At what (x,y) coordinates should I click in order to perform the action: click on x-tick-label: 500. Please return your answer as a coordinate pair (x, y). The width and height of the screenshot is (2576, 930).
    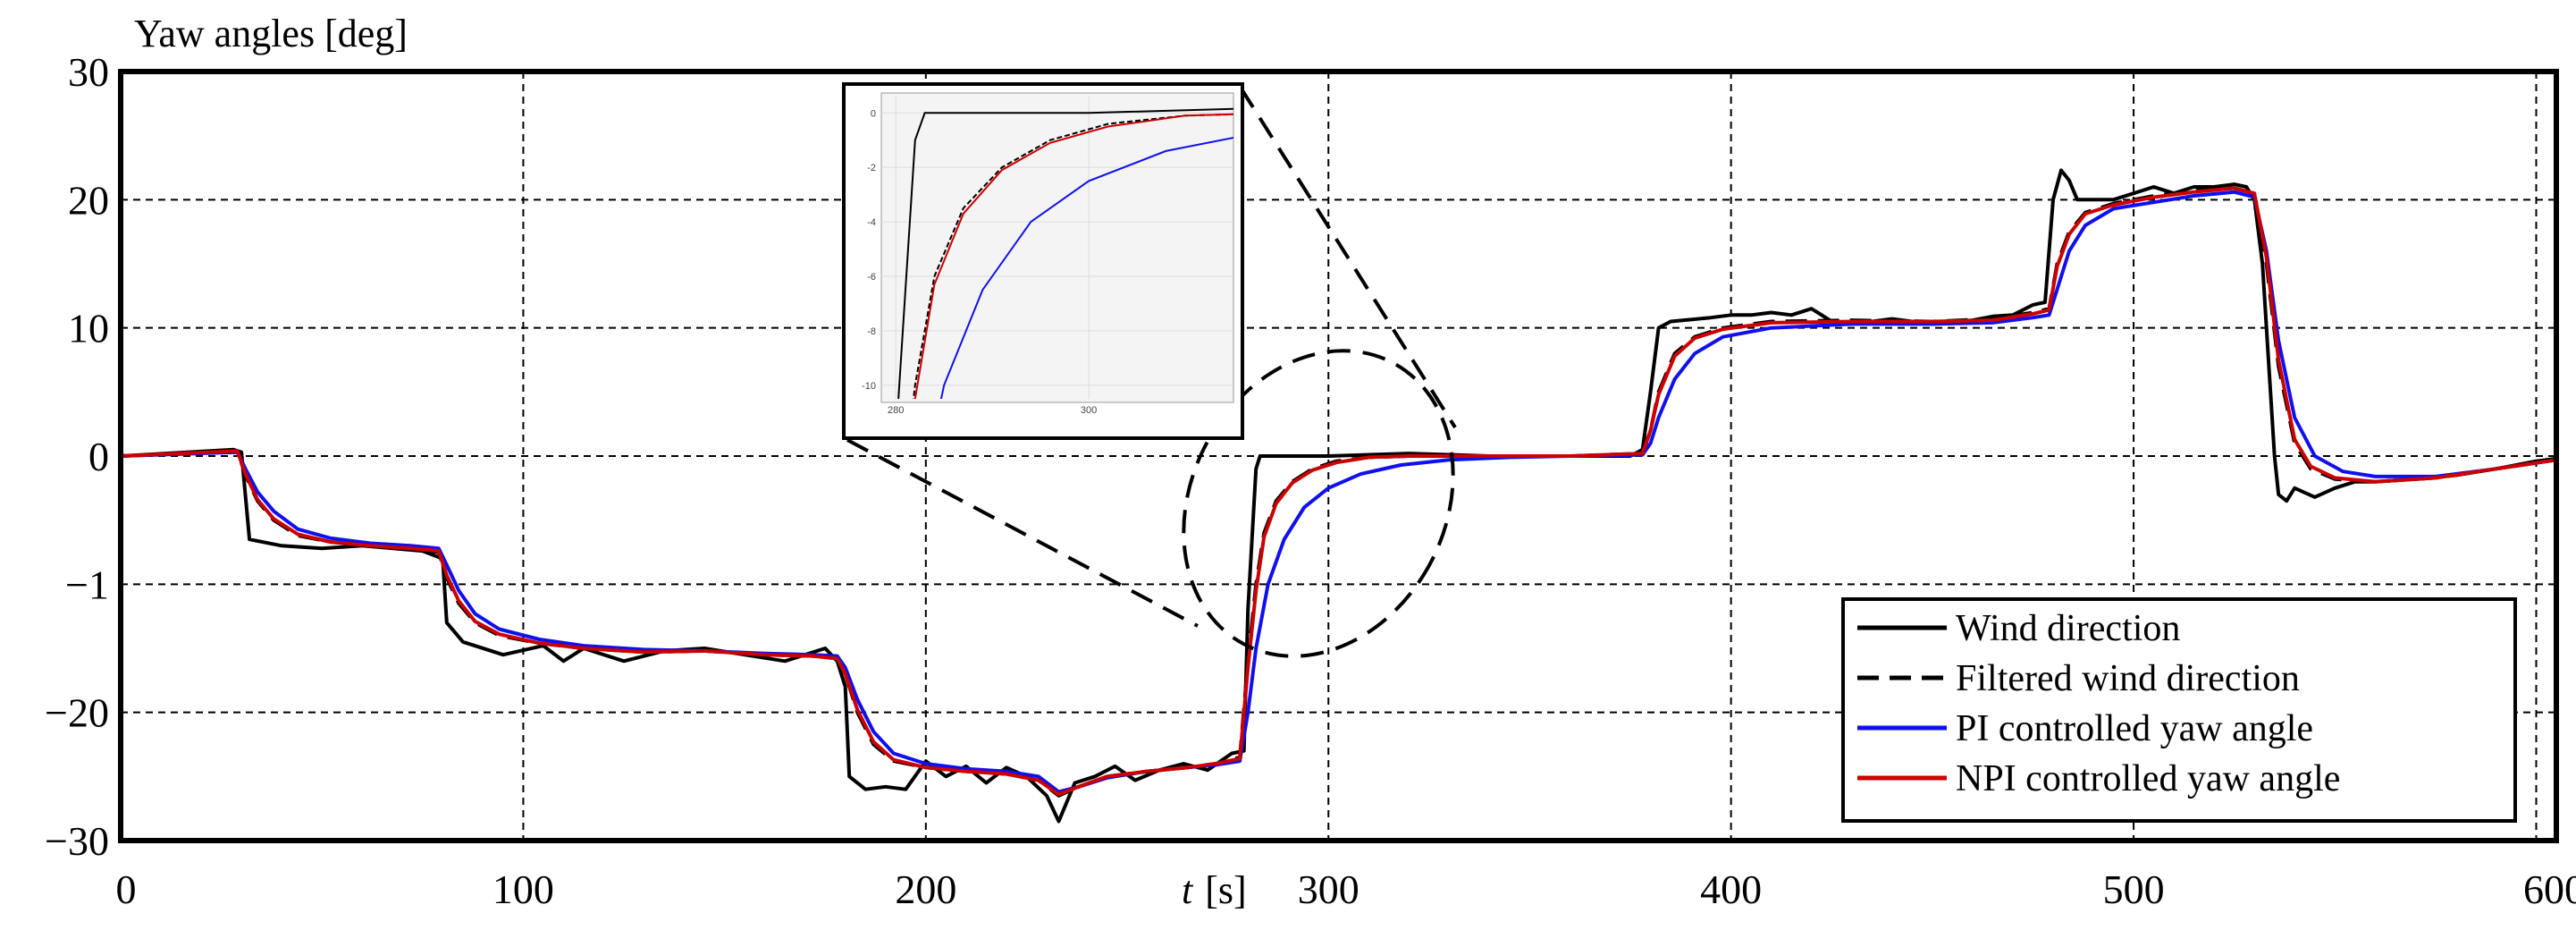
    Looking at the image, I should click on (2134, 889).